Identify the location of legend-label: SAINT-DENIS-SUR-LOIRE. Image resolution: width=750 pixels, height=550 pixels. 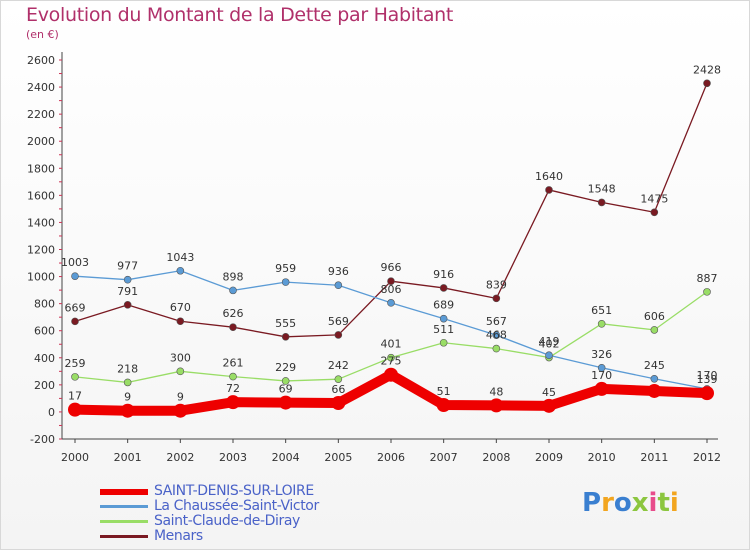
(234, 491).